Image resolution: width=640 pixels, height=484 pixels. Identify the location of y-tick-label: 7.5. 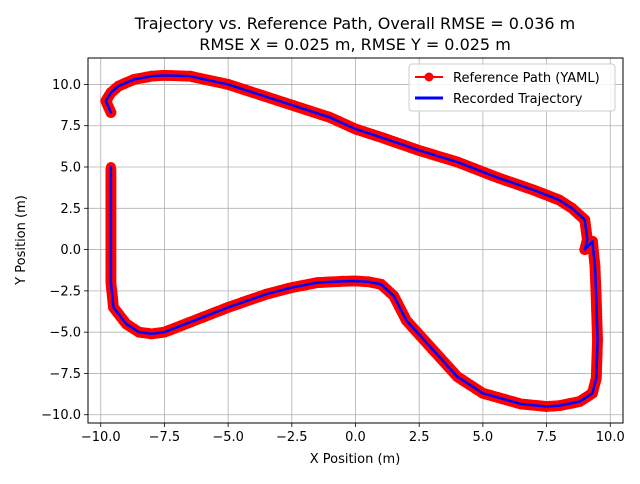
(70, 126).